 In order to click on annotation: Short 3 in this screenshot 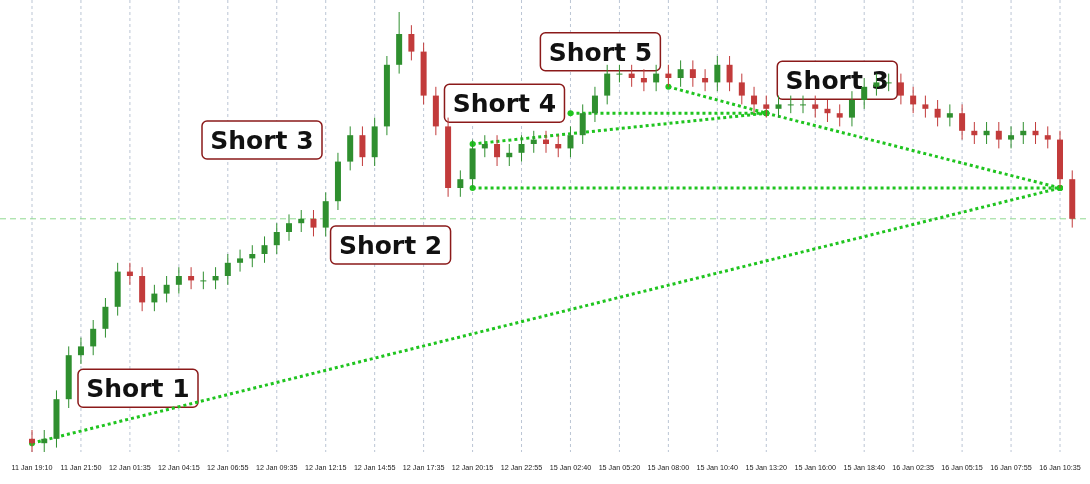, I will do `click(262, 140)`.